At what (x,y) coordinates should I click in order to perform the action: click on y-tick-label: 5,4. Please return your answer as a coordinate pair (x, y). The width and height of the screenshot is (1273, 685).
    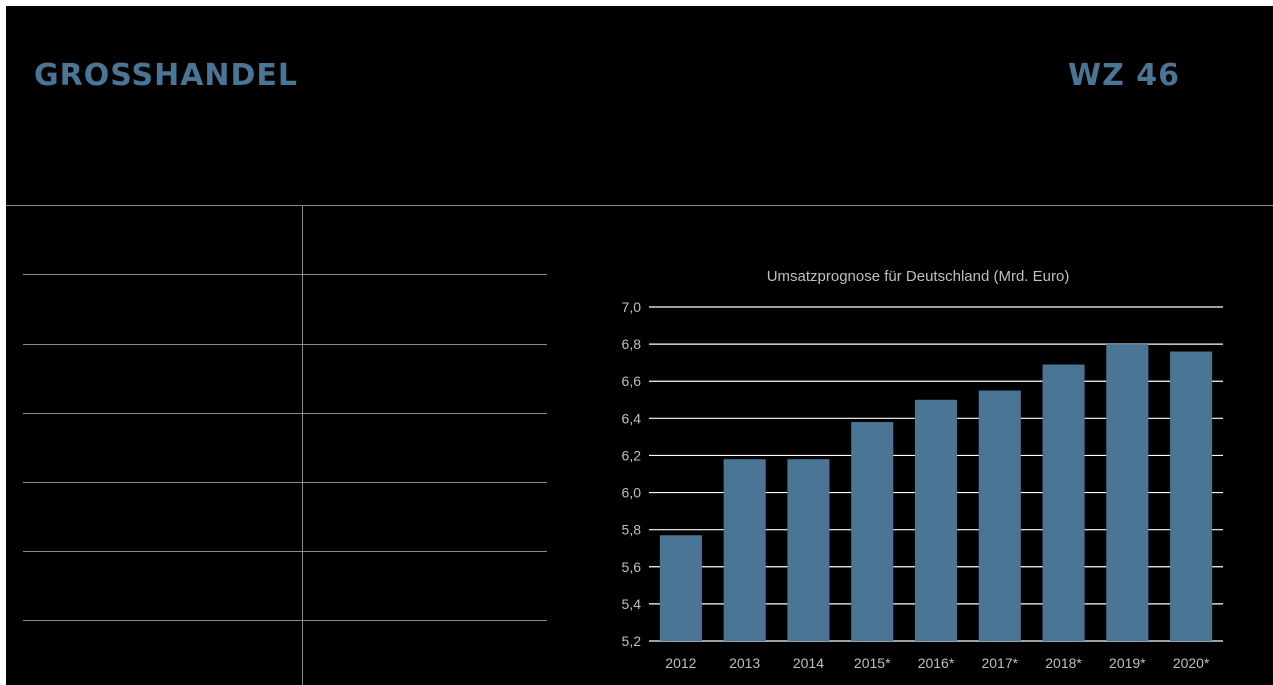
    Looking at the image, I should click on (632, 604).